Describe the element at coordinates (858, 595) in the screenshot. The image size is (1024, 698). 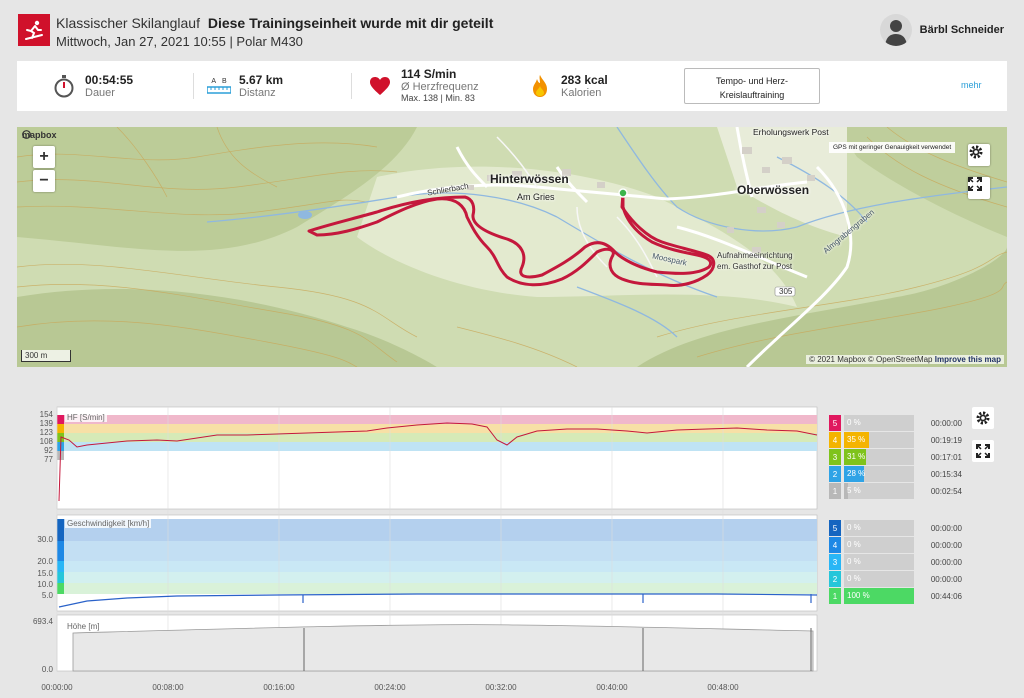
I see `zone-percent: 100 %` at that location.